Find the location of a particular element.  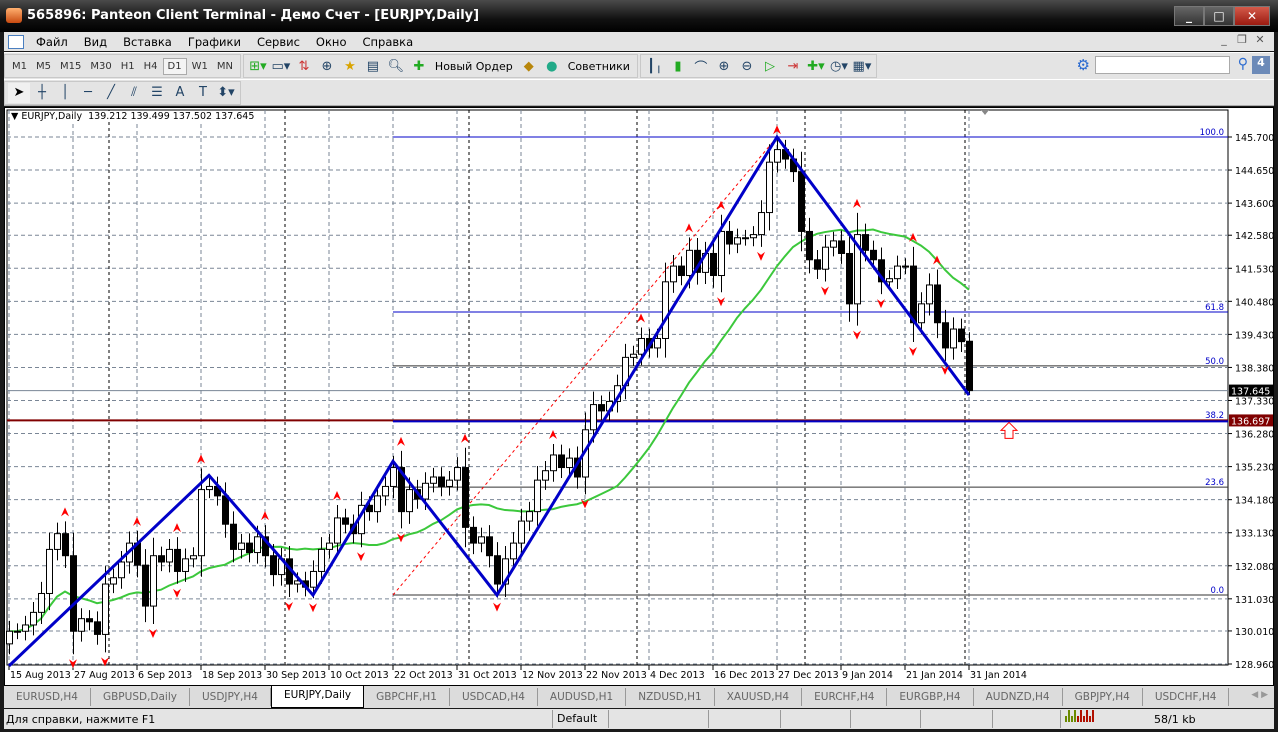

candlestick-chart-icon: ▮ is located at coordinates (678, 66).